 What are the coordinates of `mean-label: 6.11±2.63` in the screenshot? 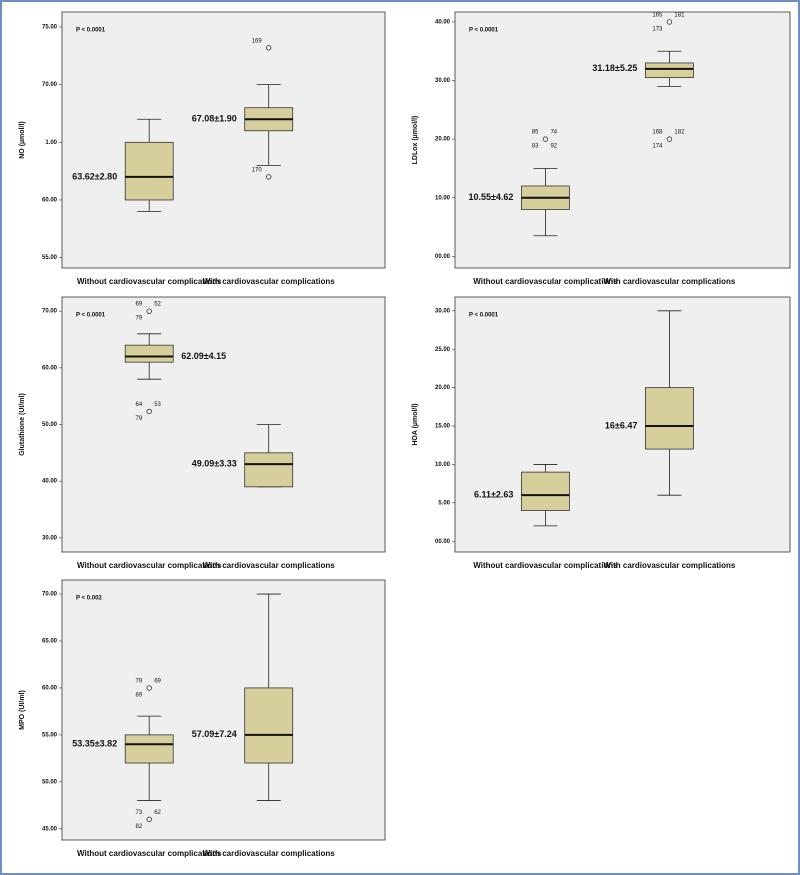 It's located at (493, 495).